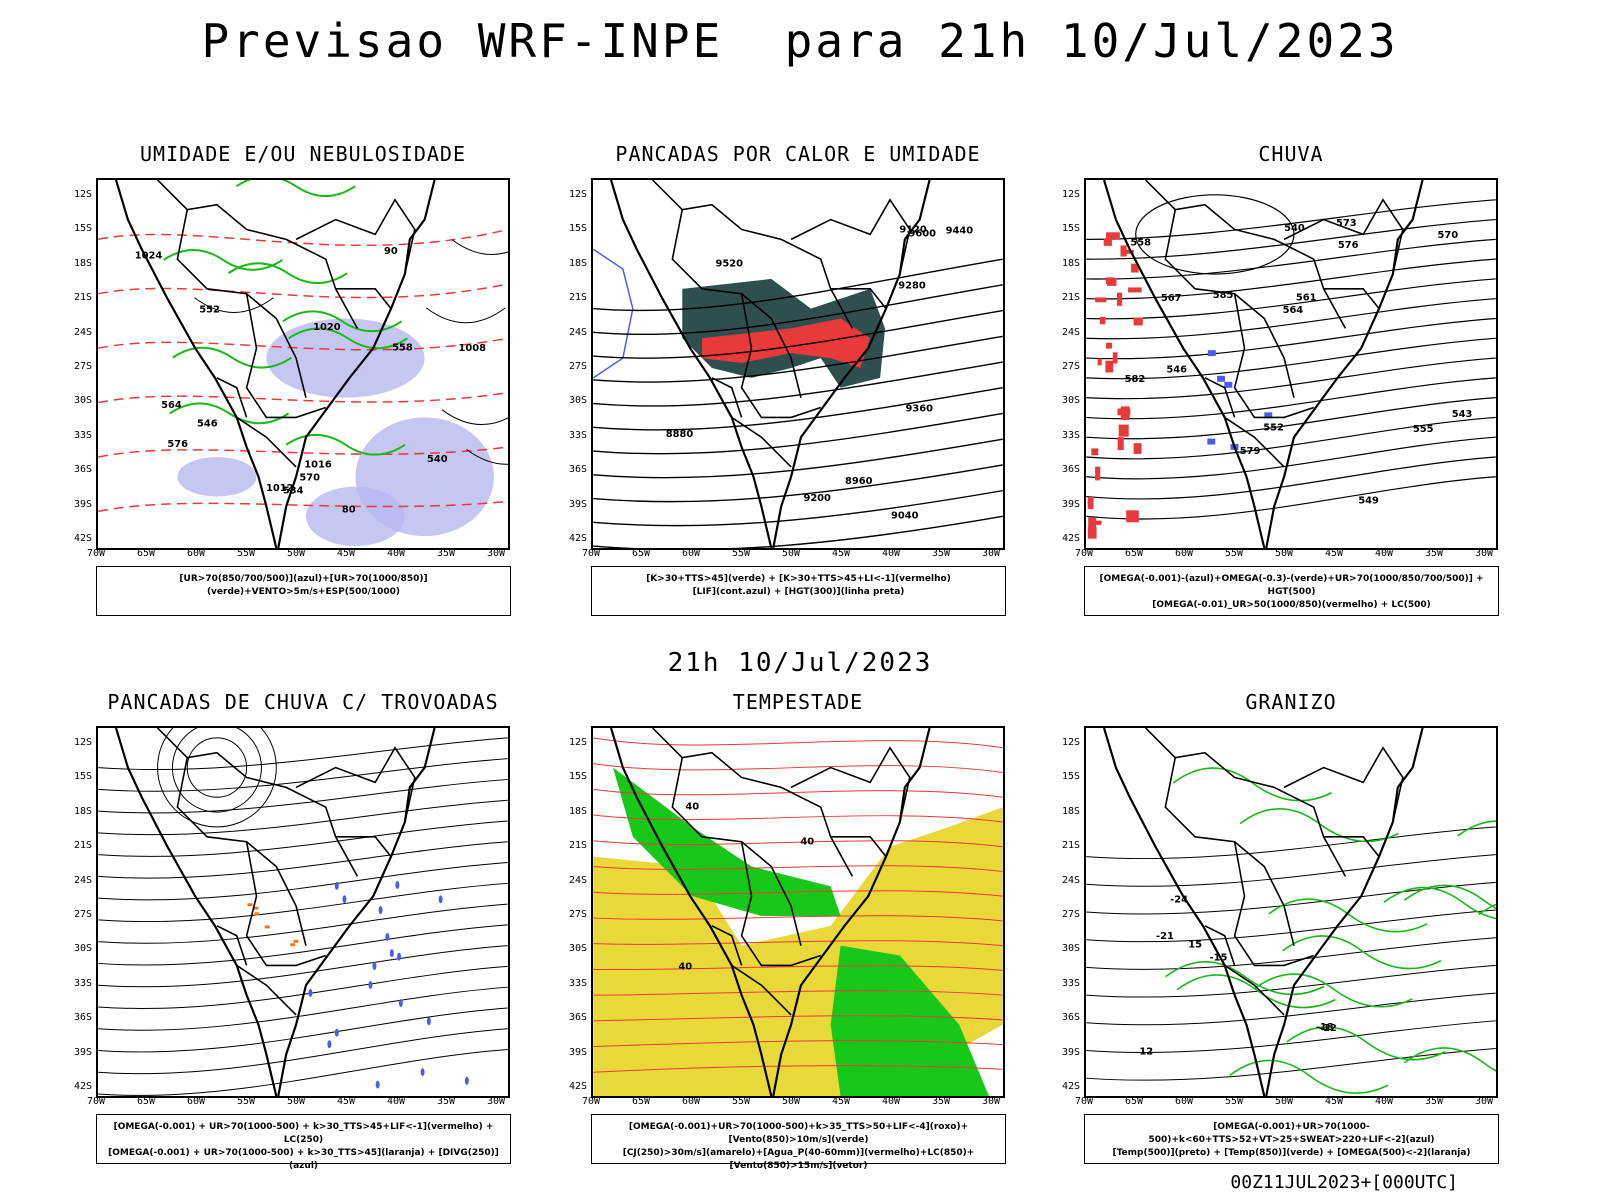  What do you see at coordinates (1184, 553) in the screenshot?
I see `longitude-label: 60W` at bounding box center [1184, 553].